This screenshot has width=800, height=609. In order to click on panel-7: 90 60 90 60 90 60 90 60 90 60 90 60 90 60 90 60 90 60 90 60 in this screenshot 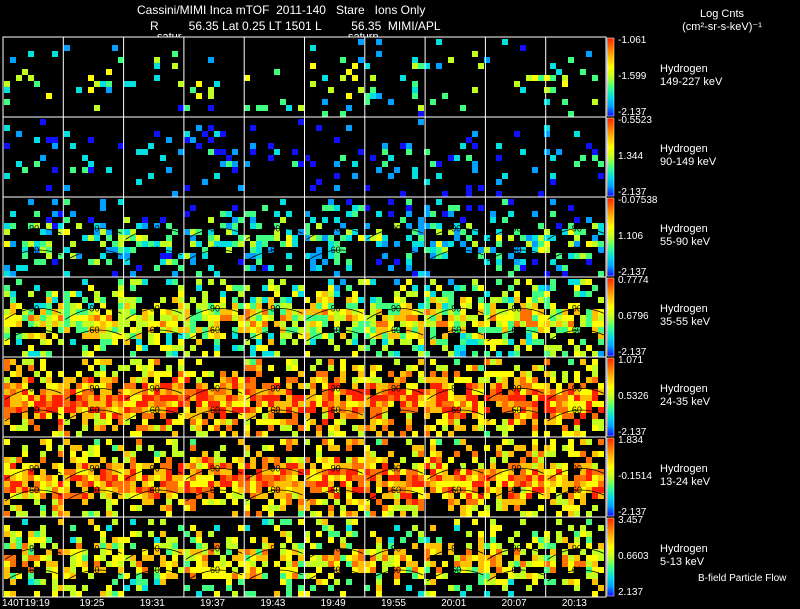, I will do `click(308, 557)`.